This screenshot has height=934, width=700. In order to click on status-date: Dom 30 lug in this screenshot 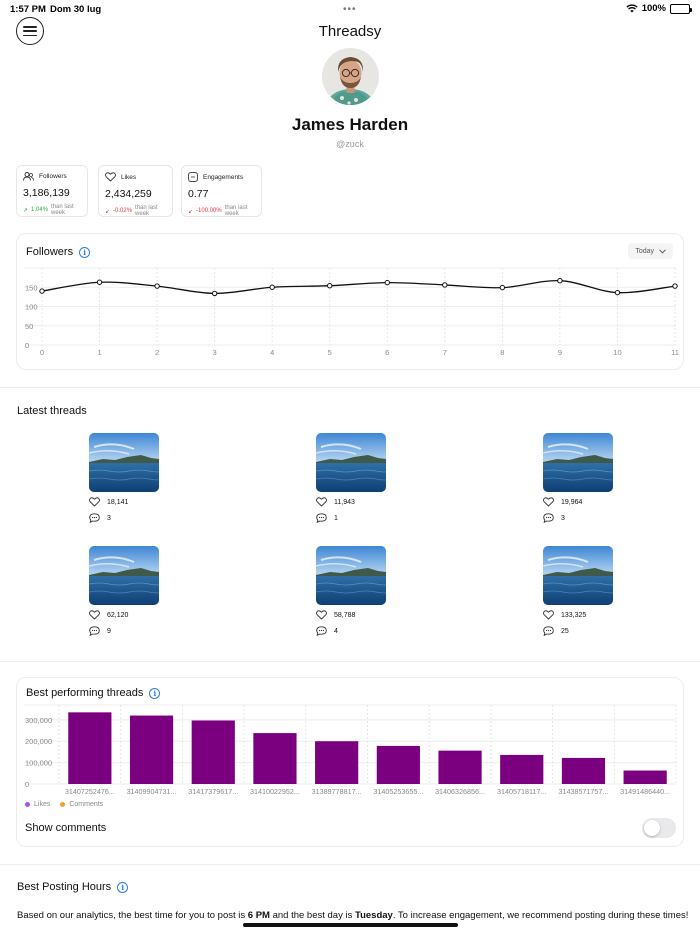, I will do `click(76, 9)`.